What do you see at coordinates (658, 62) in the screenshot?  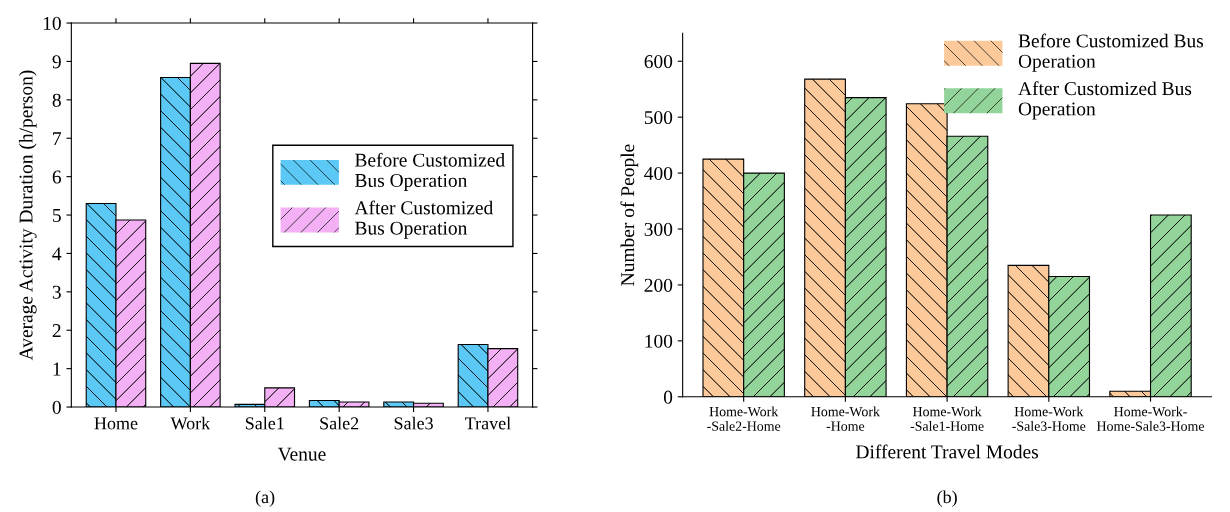 I see `y-tick-label: 600` at bounding box center [658, 62].